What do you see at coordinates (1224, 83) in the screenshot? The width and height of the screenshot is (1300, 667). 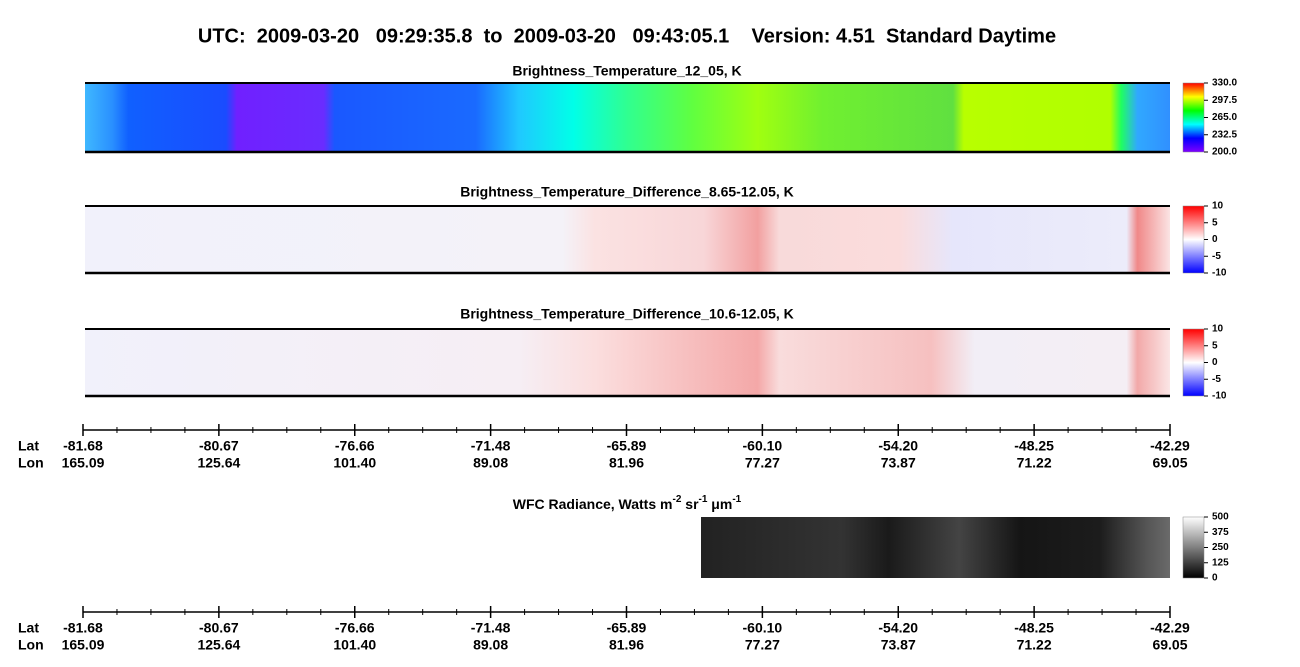 I see `colorbar-tick-label: 330.0` at bounding box center [1224, 83].